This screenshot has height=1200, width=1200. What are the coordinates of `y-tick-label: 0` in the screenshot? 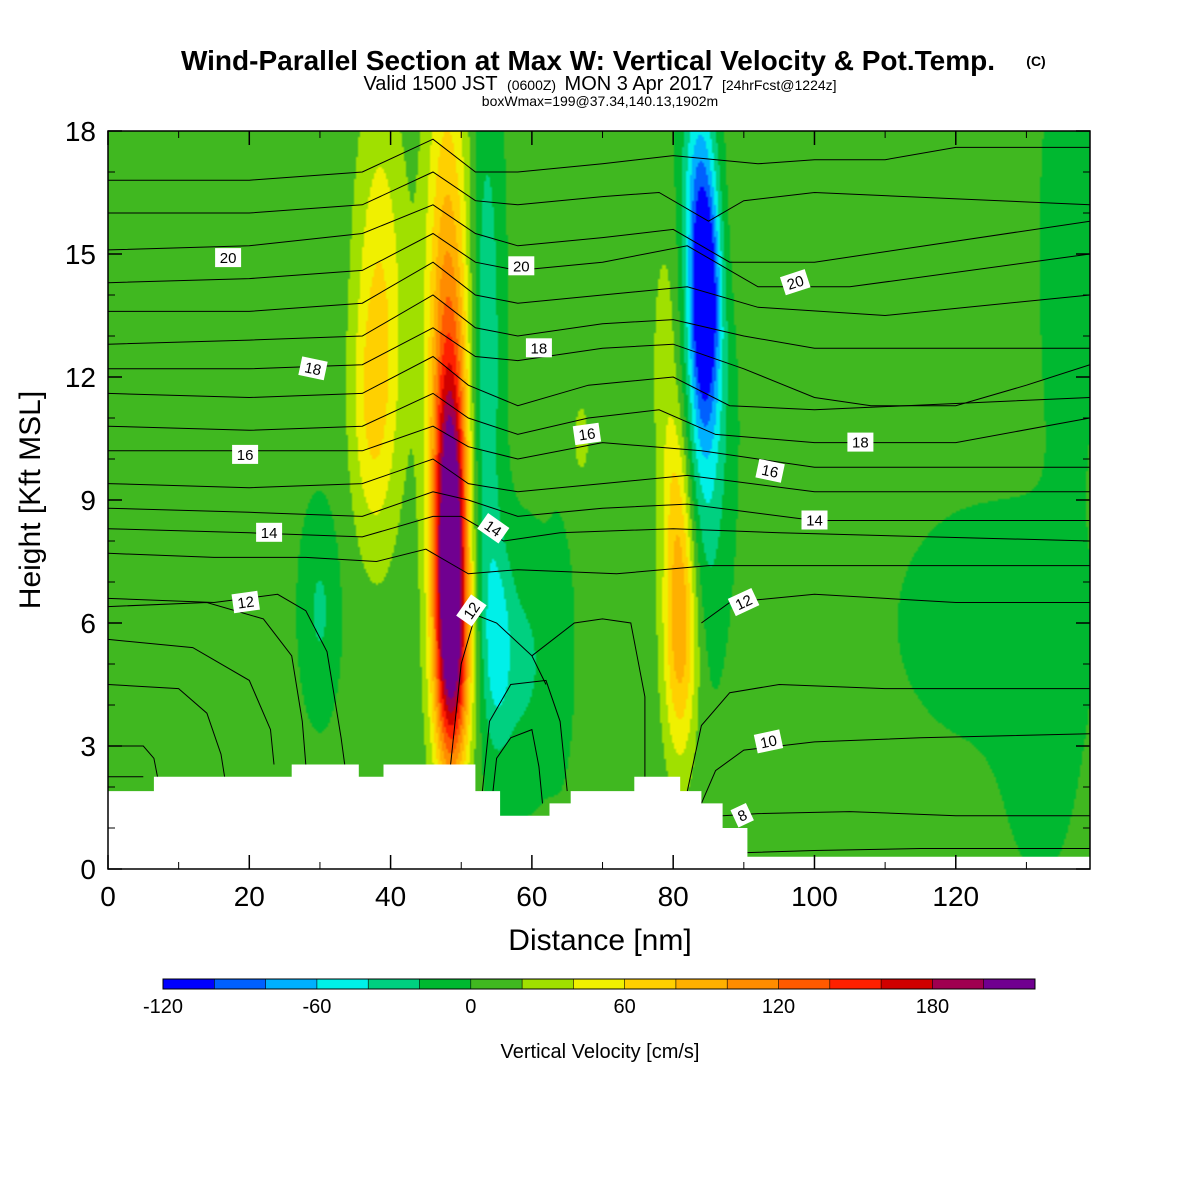 It's located at (88, 869).